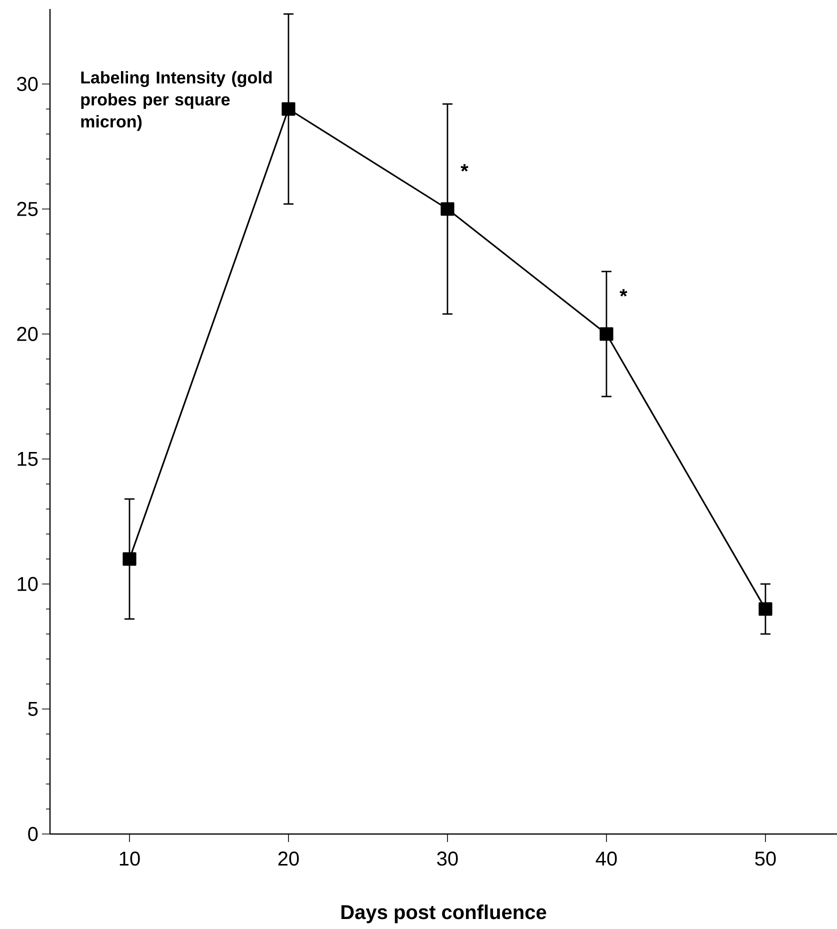  I want to click on y-tick-label: 5, so click(33, 709).